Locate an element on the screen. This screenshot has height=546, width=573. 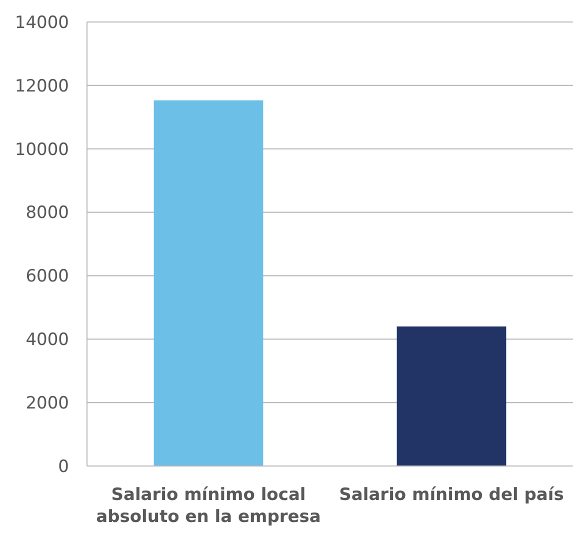
y-tick-label: 12000 is located at coordinates (41, 86).